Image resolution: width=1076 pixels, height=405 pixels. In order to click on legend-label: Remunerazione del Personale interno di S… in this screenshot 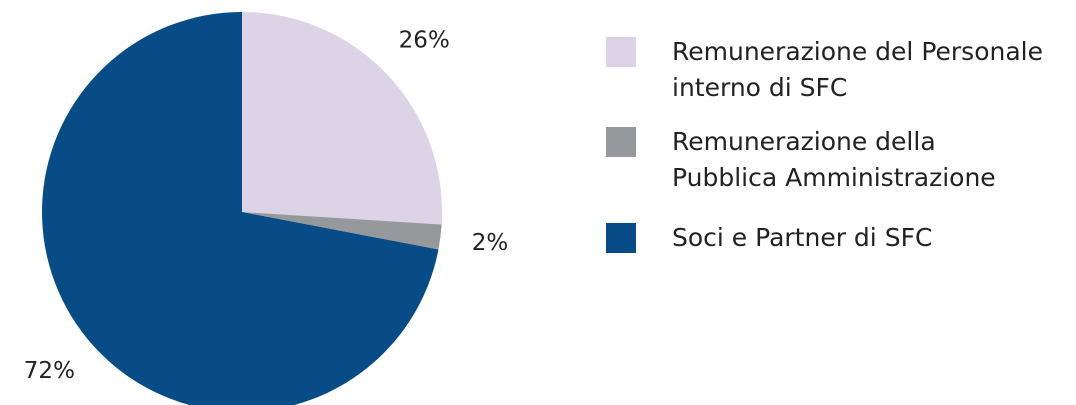, I will do `click(857, 69)`.